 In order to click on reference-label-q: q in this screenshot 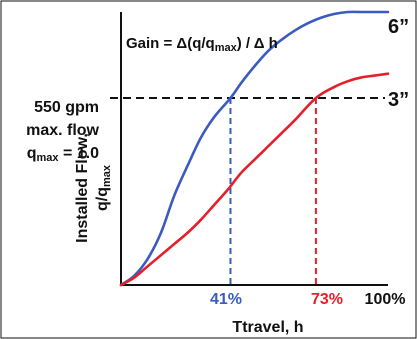, I will do `click(31, 153)`.